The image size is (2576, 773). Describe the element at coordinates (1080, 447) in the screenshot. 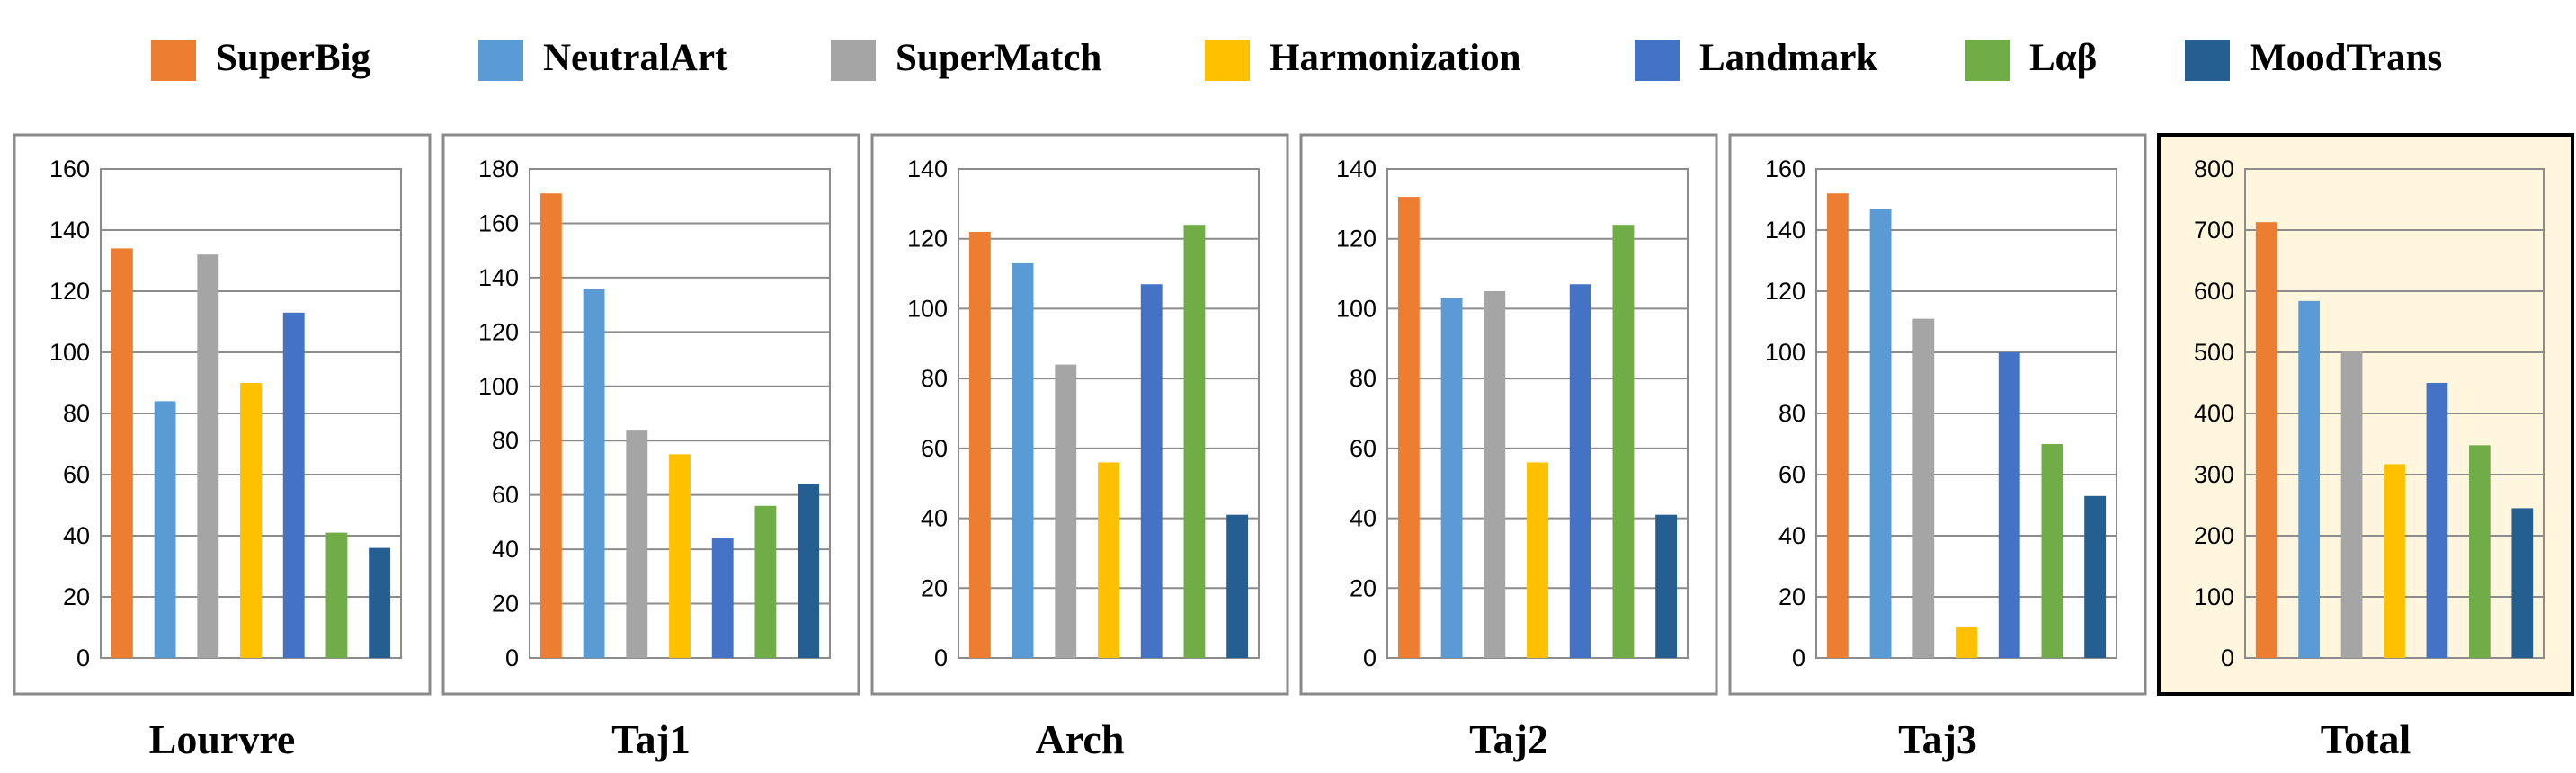

I see `chart-arch: 0 20 40 60 80 100 120 140 Arch` at that location.